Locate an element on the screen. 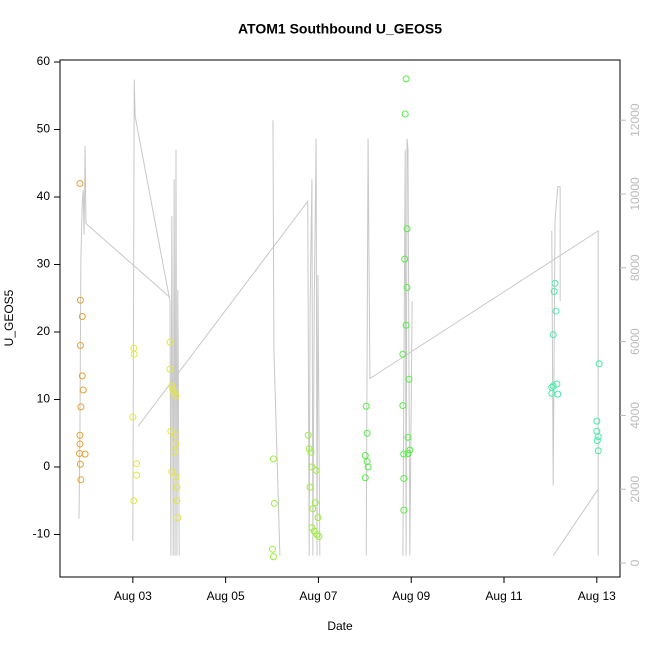 The height and width of the screenshot is (650, 650). x-tick-label: Aug 09 is located at coordinates (411, 596).